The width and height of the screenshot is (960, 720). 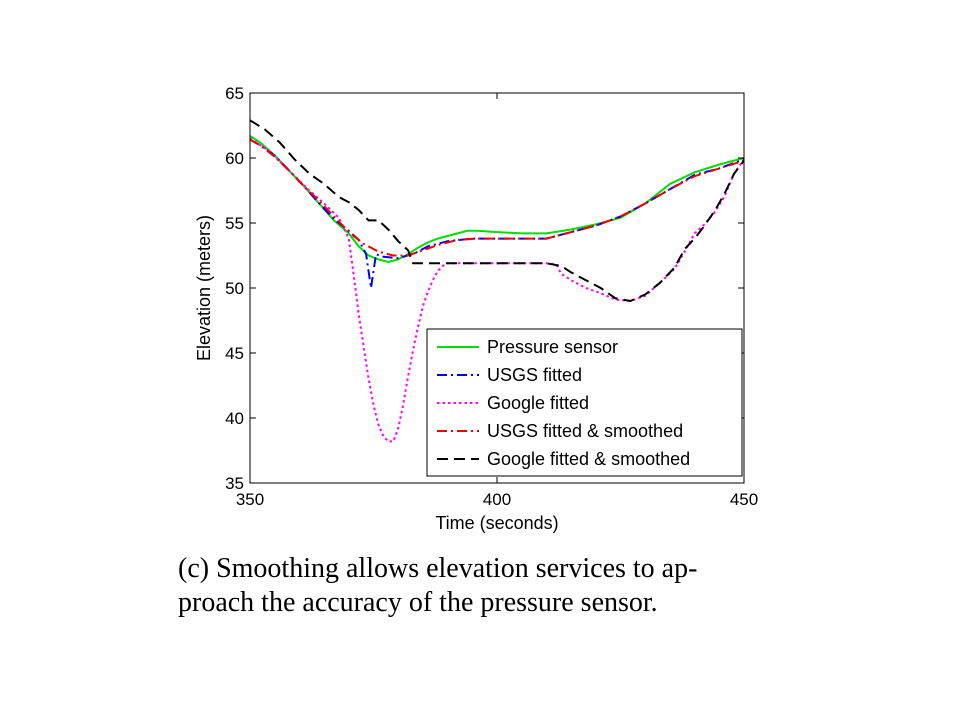 What do you see at coordinates (534, 375) in the screenshot?
I see `legend-label-1: USGS fitted` at bounding box center [534, 375].